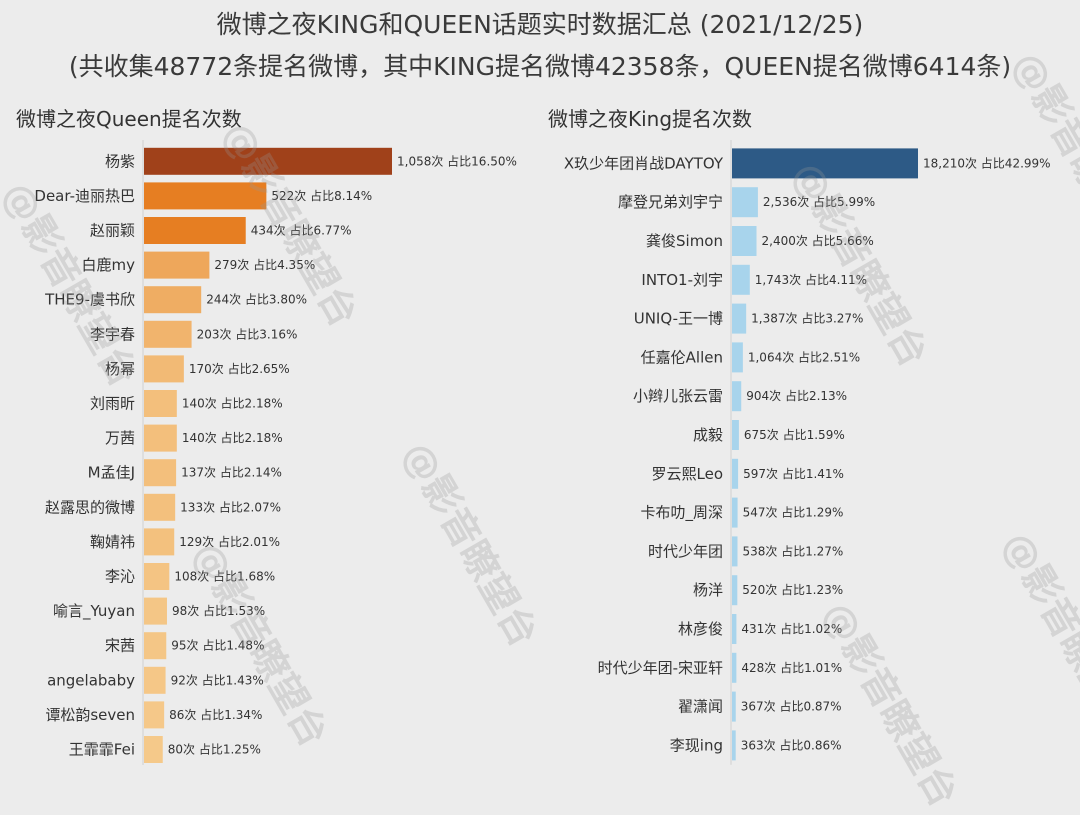  I want to click on category-label: 宋茜, so click(120, 646).